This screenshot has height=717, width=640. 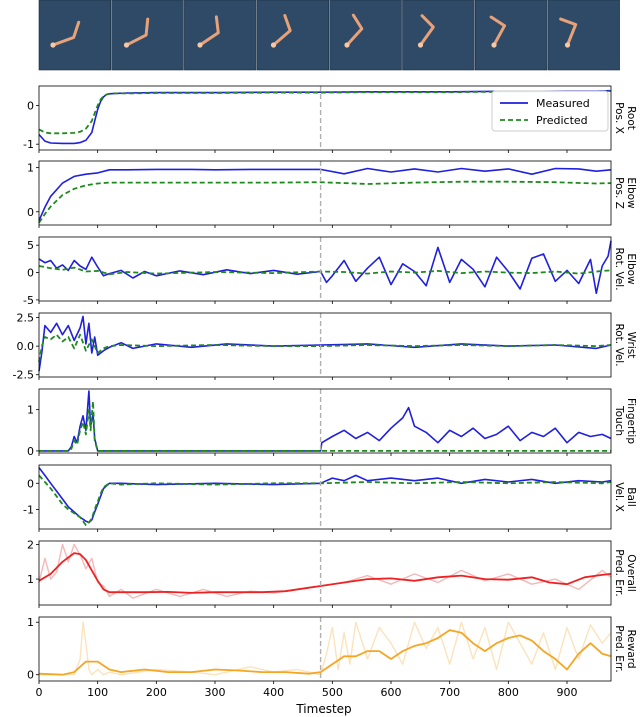 What do you see at coordinates (28, 144) in the screenshot?
I see `y-tick-label: -1` at bounding box center [28, 144].